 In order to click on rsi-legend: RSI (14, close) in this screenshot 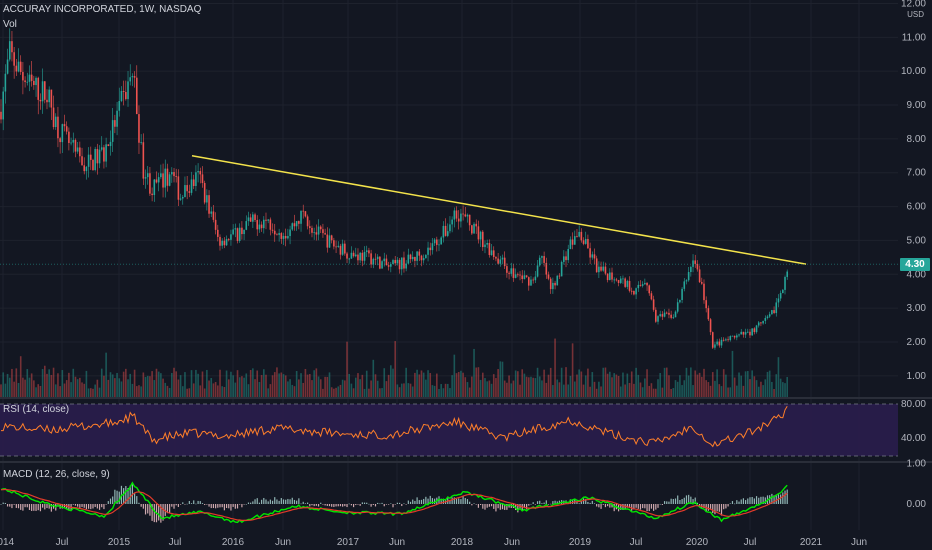, I will do `click(36, 409)`.